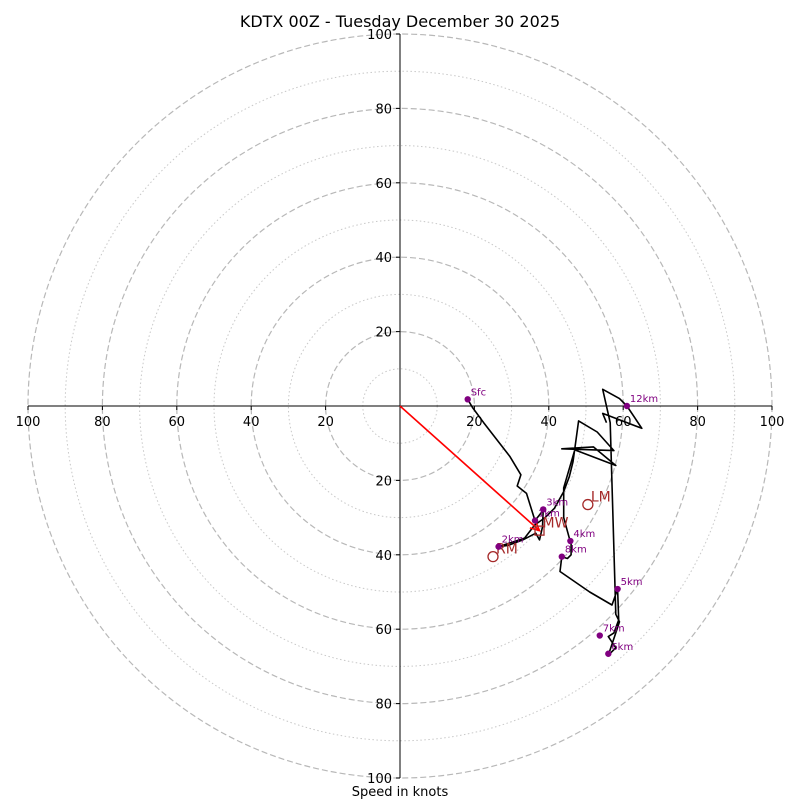  What do you see at coordinates (601, 498) in the screenshot?
I see `motion-label-lm: LM` at bounding box center [601, 498].